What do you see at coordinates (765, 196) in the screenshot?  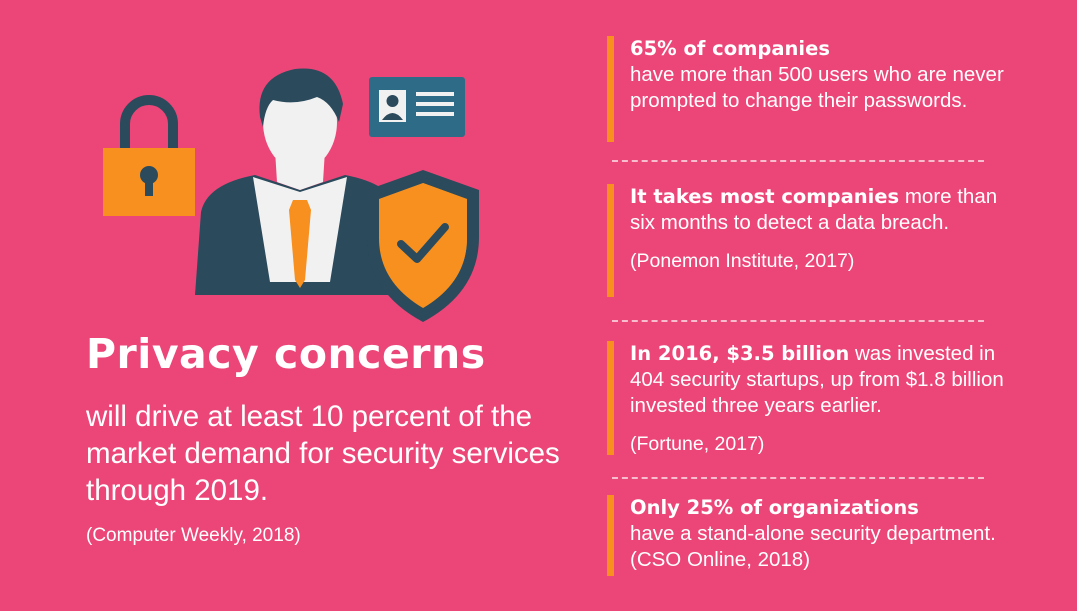 I see `fact-highlight: It takes most companies` at bounding box center [765, 196].